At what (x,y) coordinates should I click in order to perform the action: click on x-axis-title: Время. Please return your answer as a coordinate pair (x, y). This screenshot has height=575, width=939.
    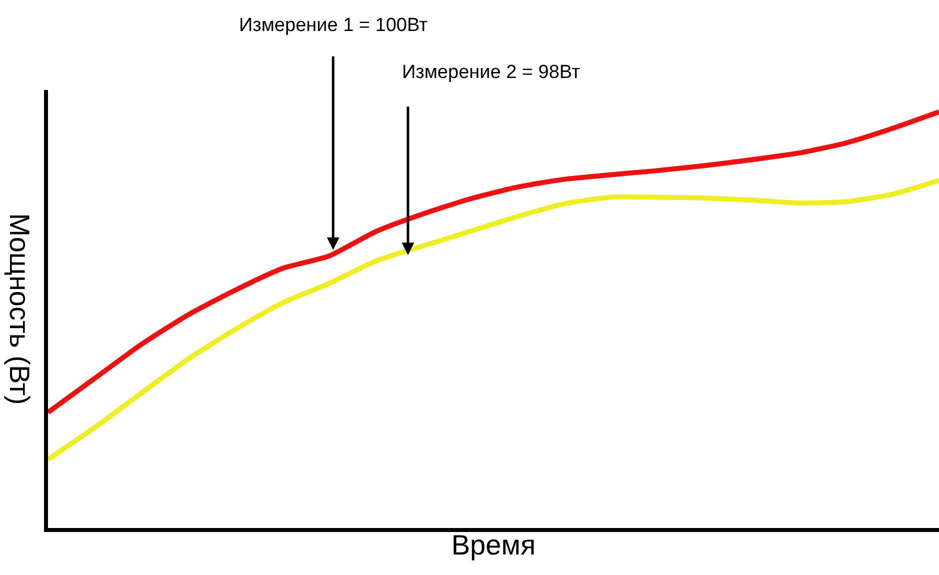
    Looking at the image, I should click on (493, 545).